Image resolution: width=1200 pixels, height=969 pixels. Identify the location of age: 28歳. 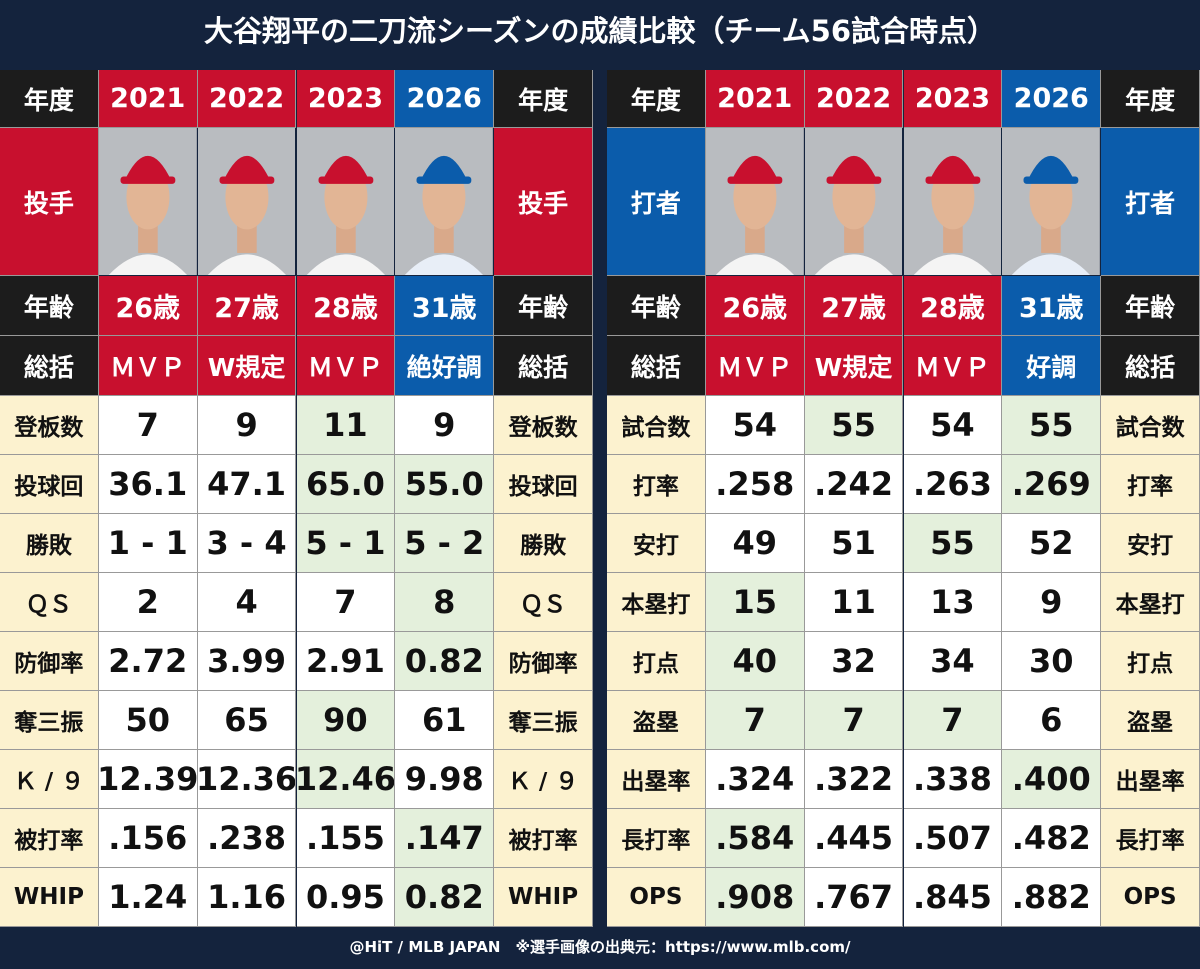
(953, 306).